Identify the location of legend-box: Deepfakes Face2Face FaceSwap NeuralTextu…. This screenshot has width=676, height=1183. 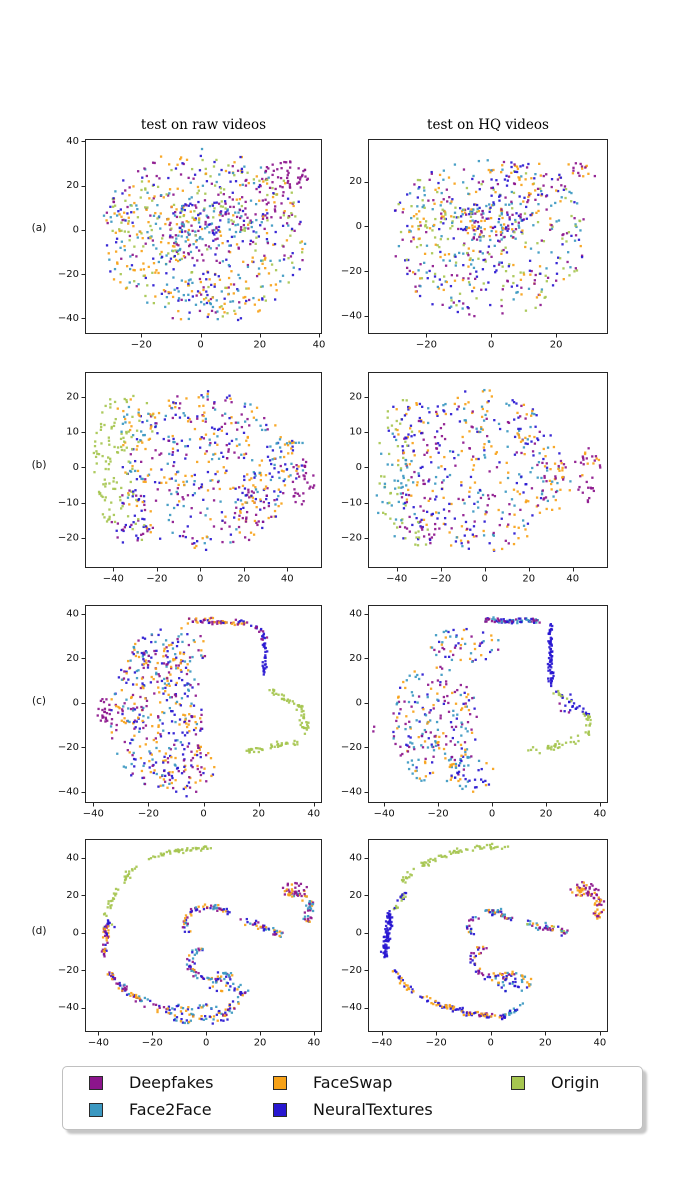
(352, 1098).